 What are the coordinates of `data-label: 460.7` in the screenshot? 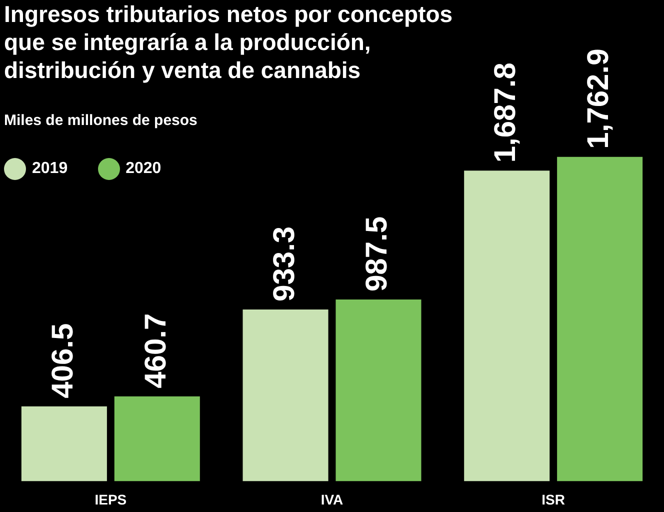 It's located at (155, 350).